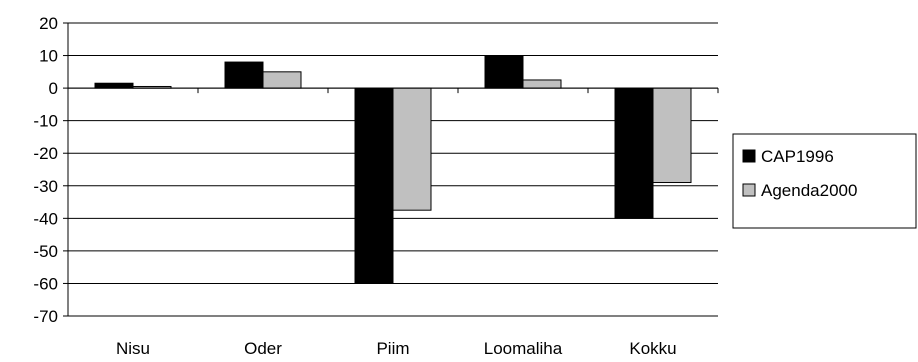  What do you see at coordinates (634, 153) in the screenshot?
I see `bar-cap1996-kokku` at bounding box center [634, 153].